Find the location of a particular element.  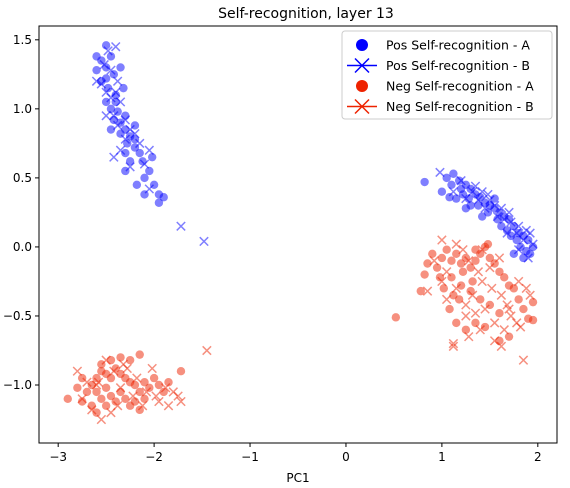

x-tick-label: −1 is located at coordinates (250, 457).